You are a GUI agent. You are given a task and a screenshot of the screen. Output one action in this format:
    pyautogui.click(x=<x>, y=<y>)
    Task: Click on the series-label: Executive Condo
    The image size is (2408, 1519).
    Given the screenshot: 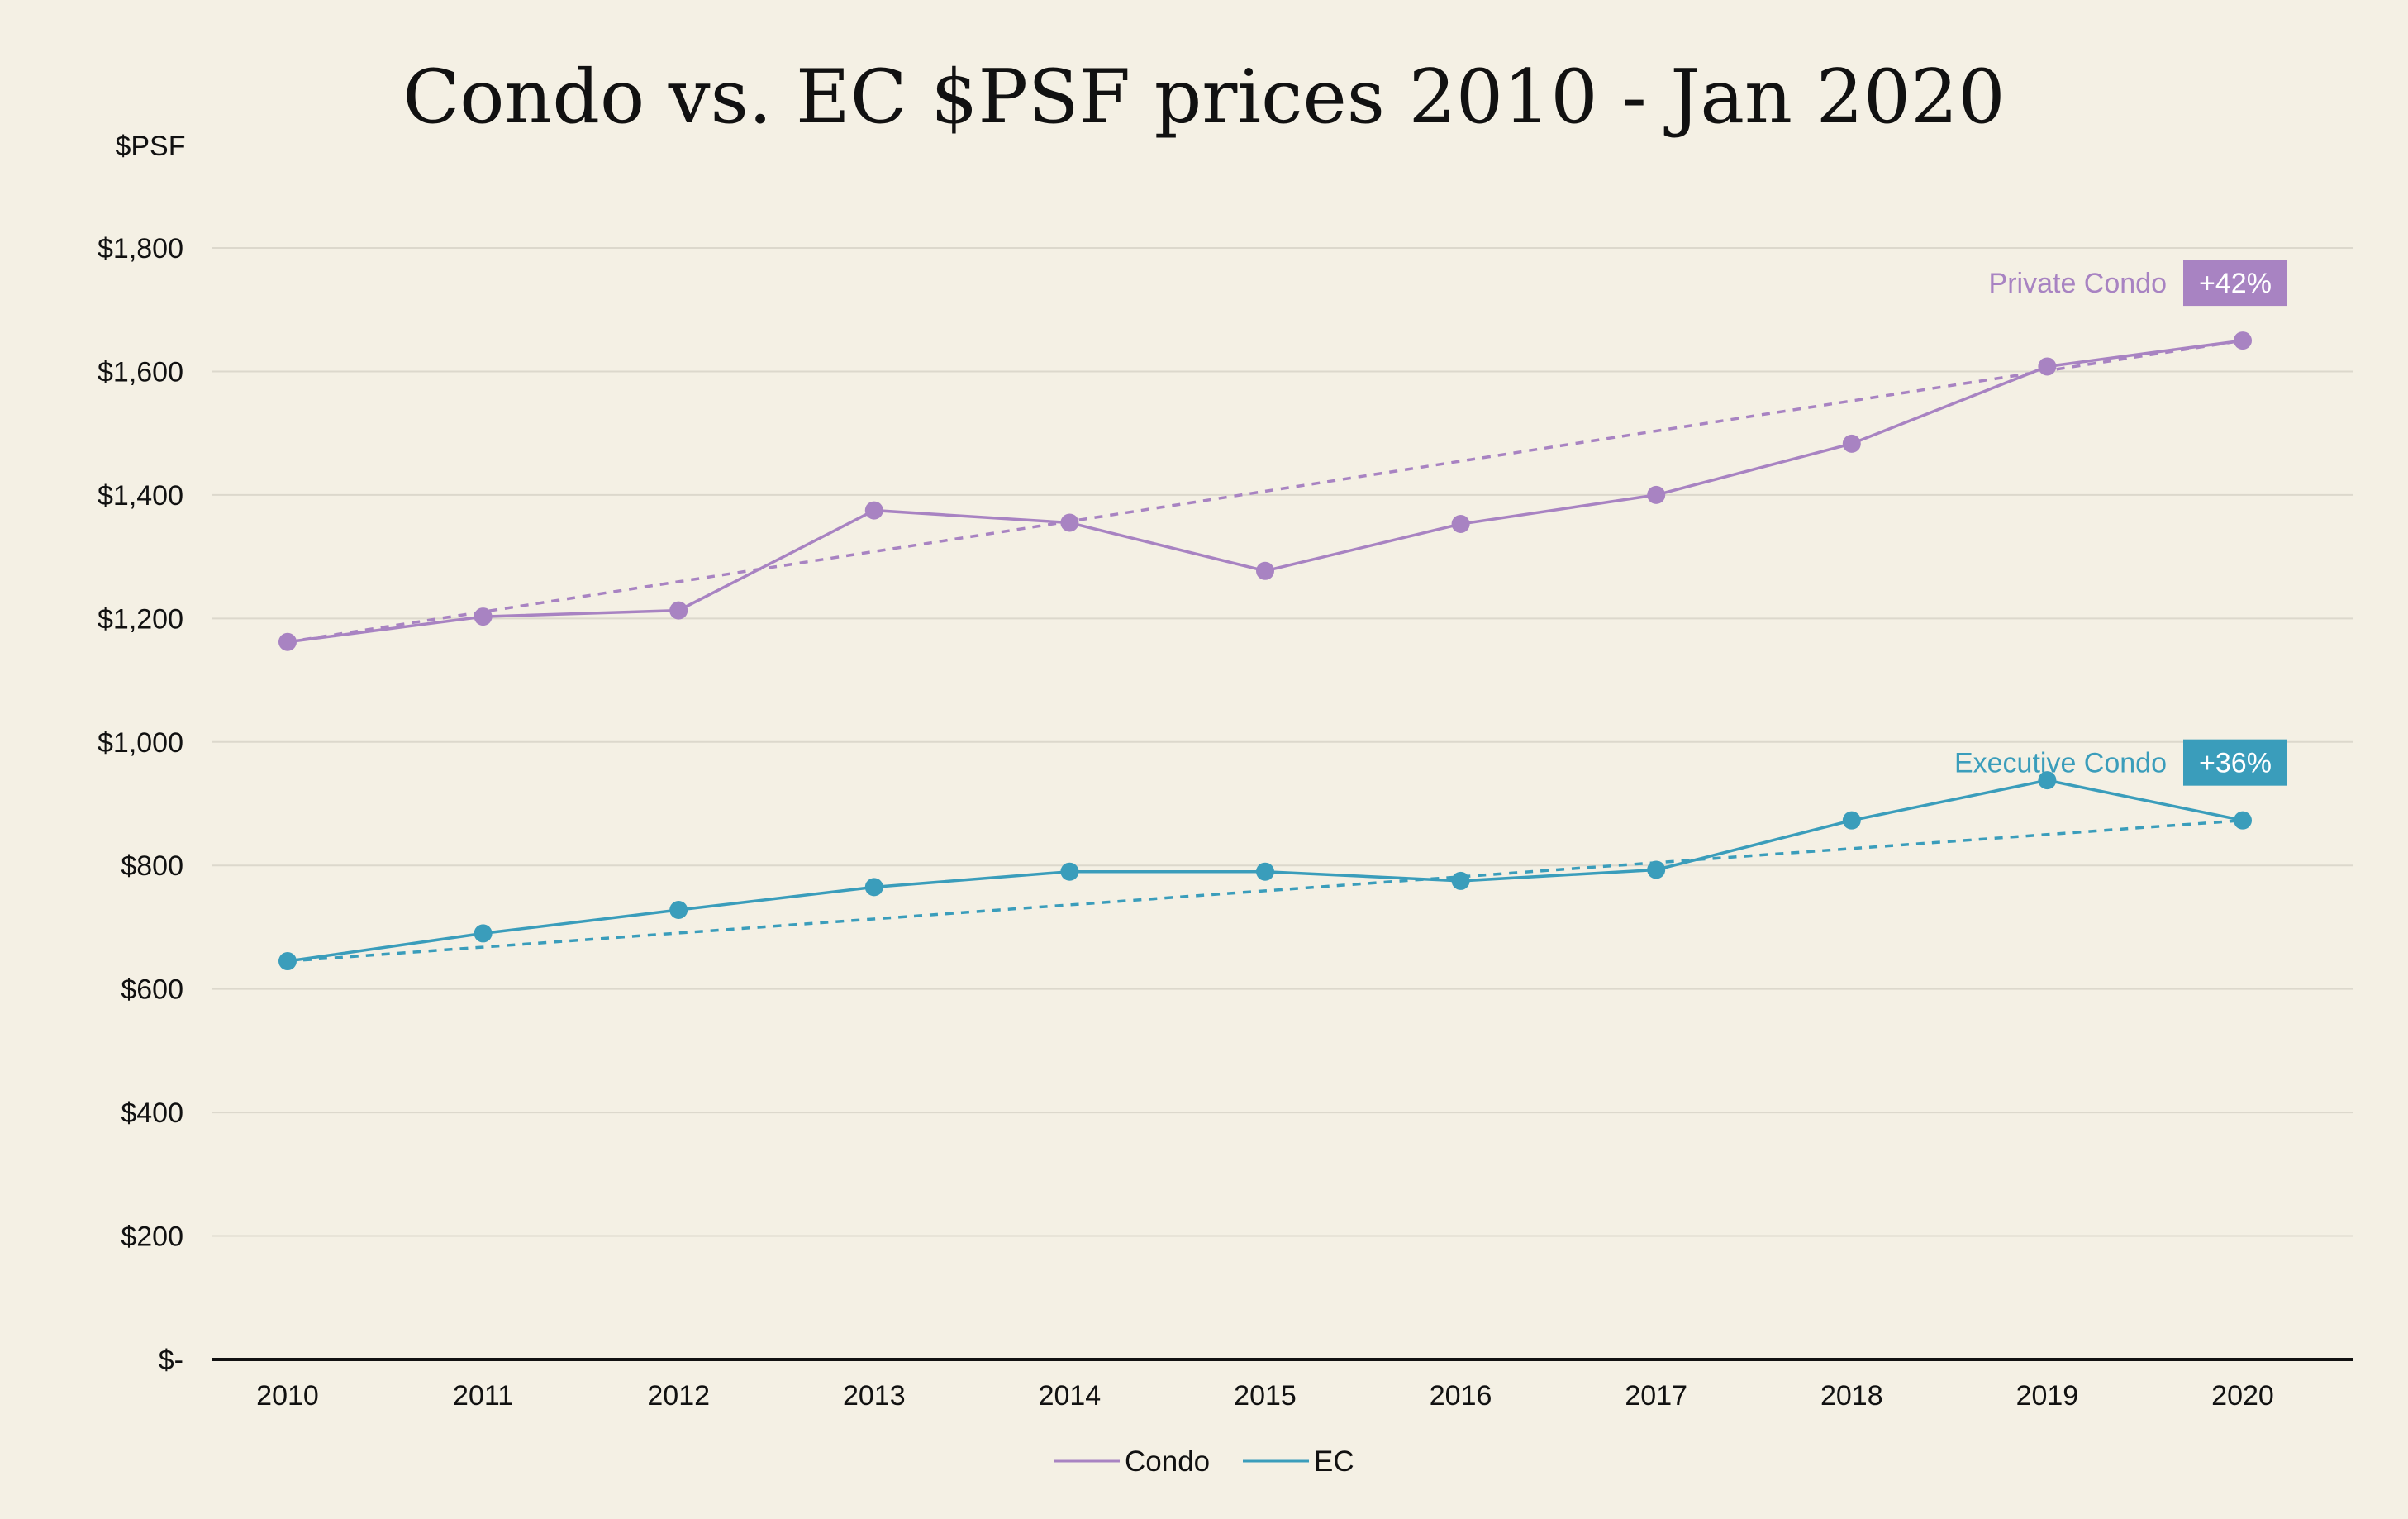 What is the action you would take?
    pyautogui.click(x=2060, y=764)
    